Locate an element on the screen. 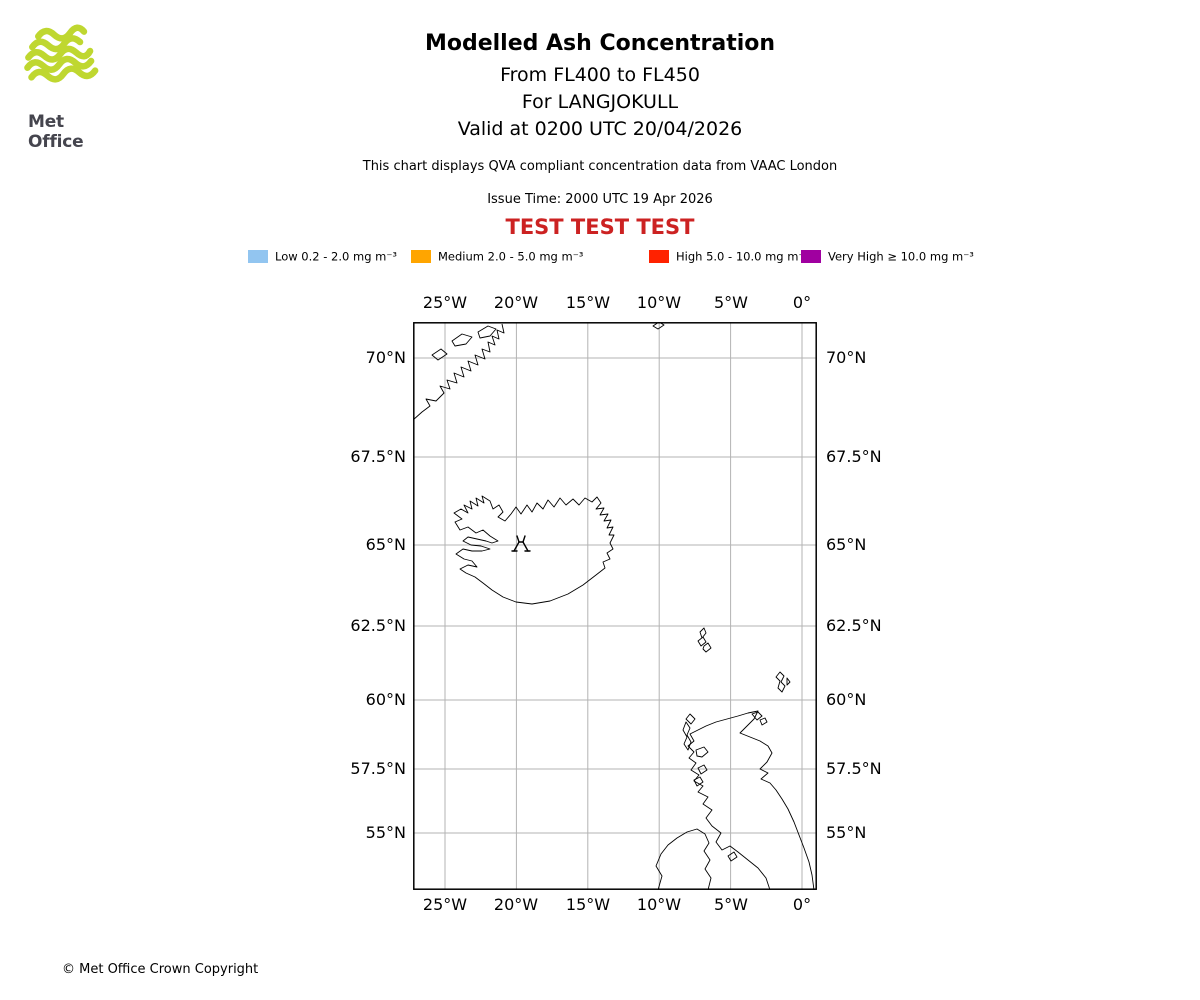 The width and height of the screenshot is (1200, 1000). y-tick-label-right: 60°N is located at coordinates (846, 699).